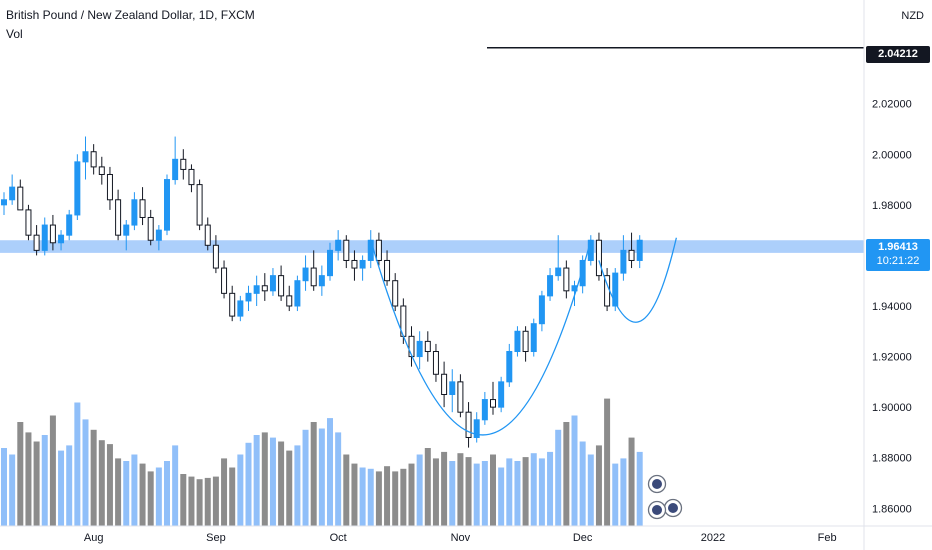  What do you see at coordinates (892, 307) in the screenshot?
I see `price-tick-label: 1.94000` at bounding box center [892, 307].